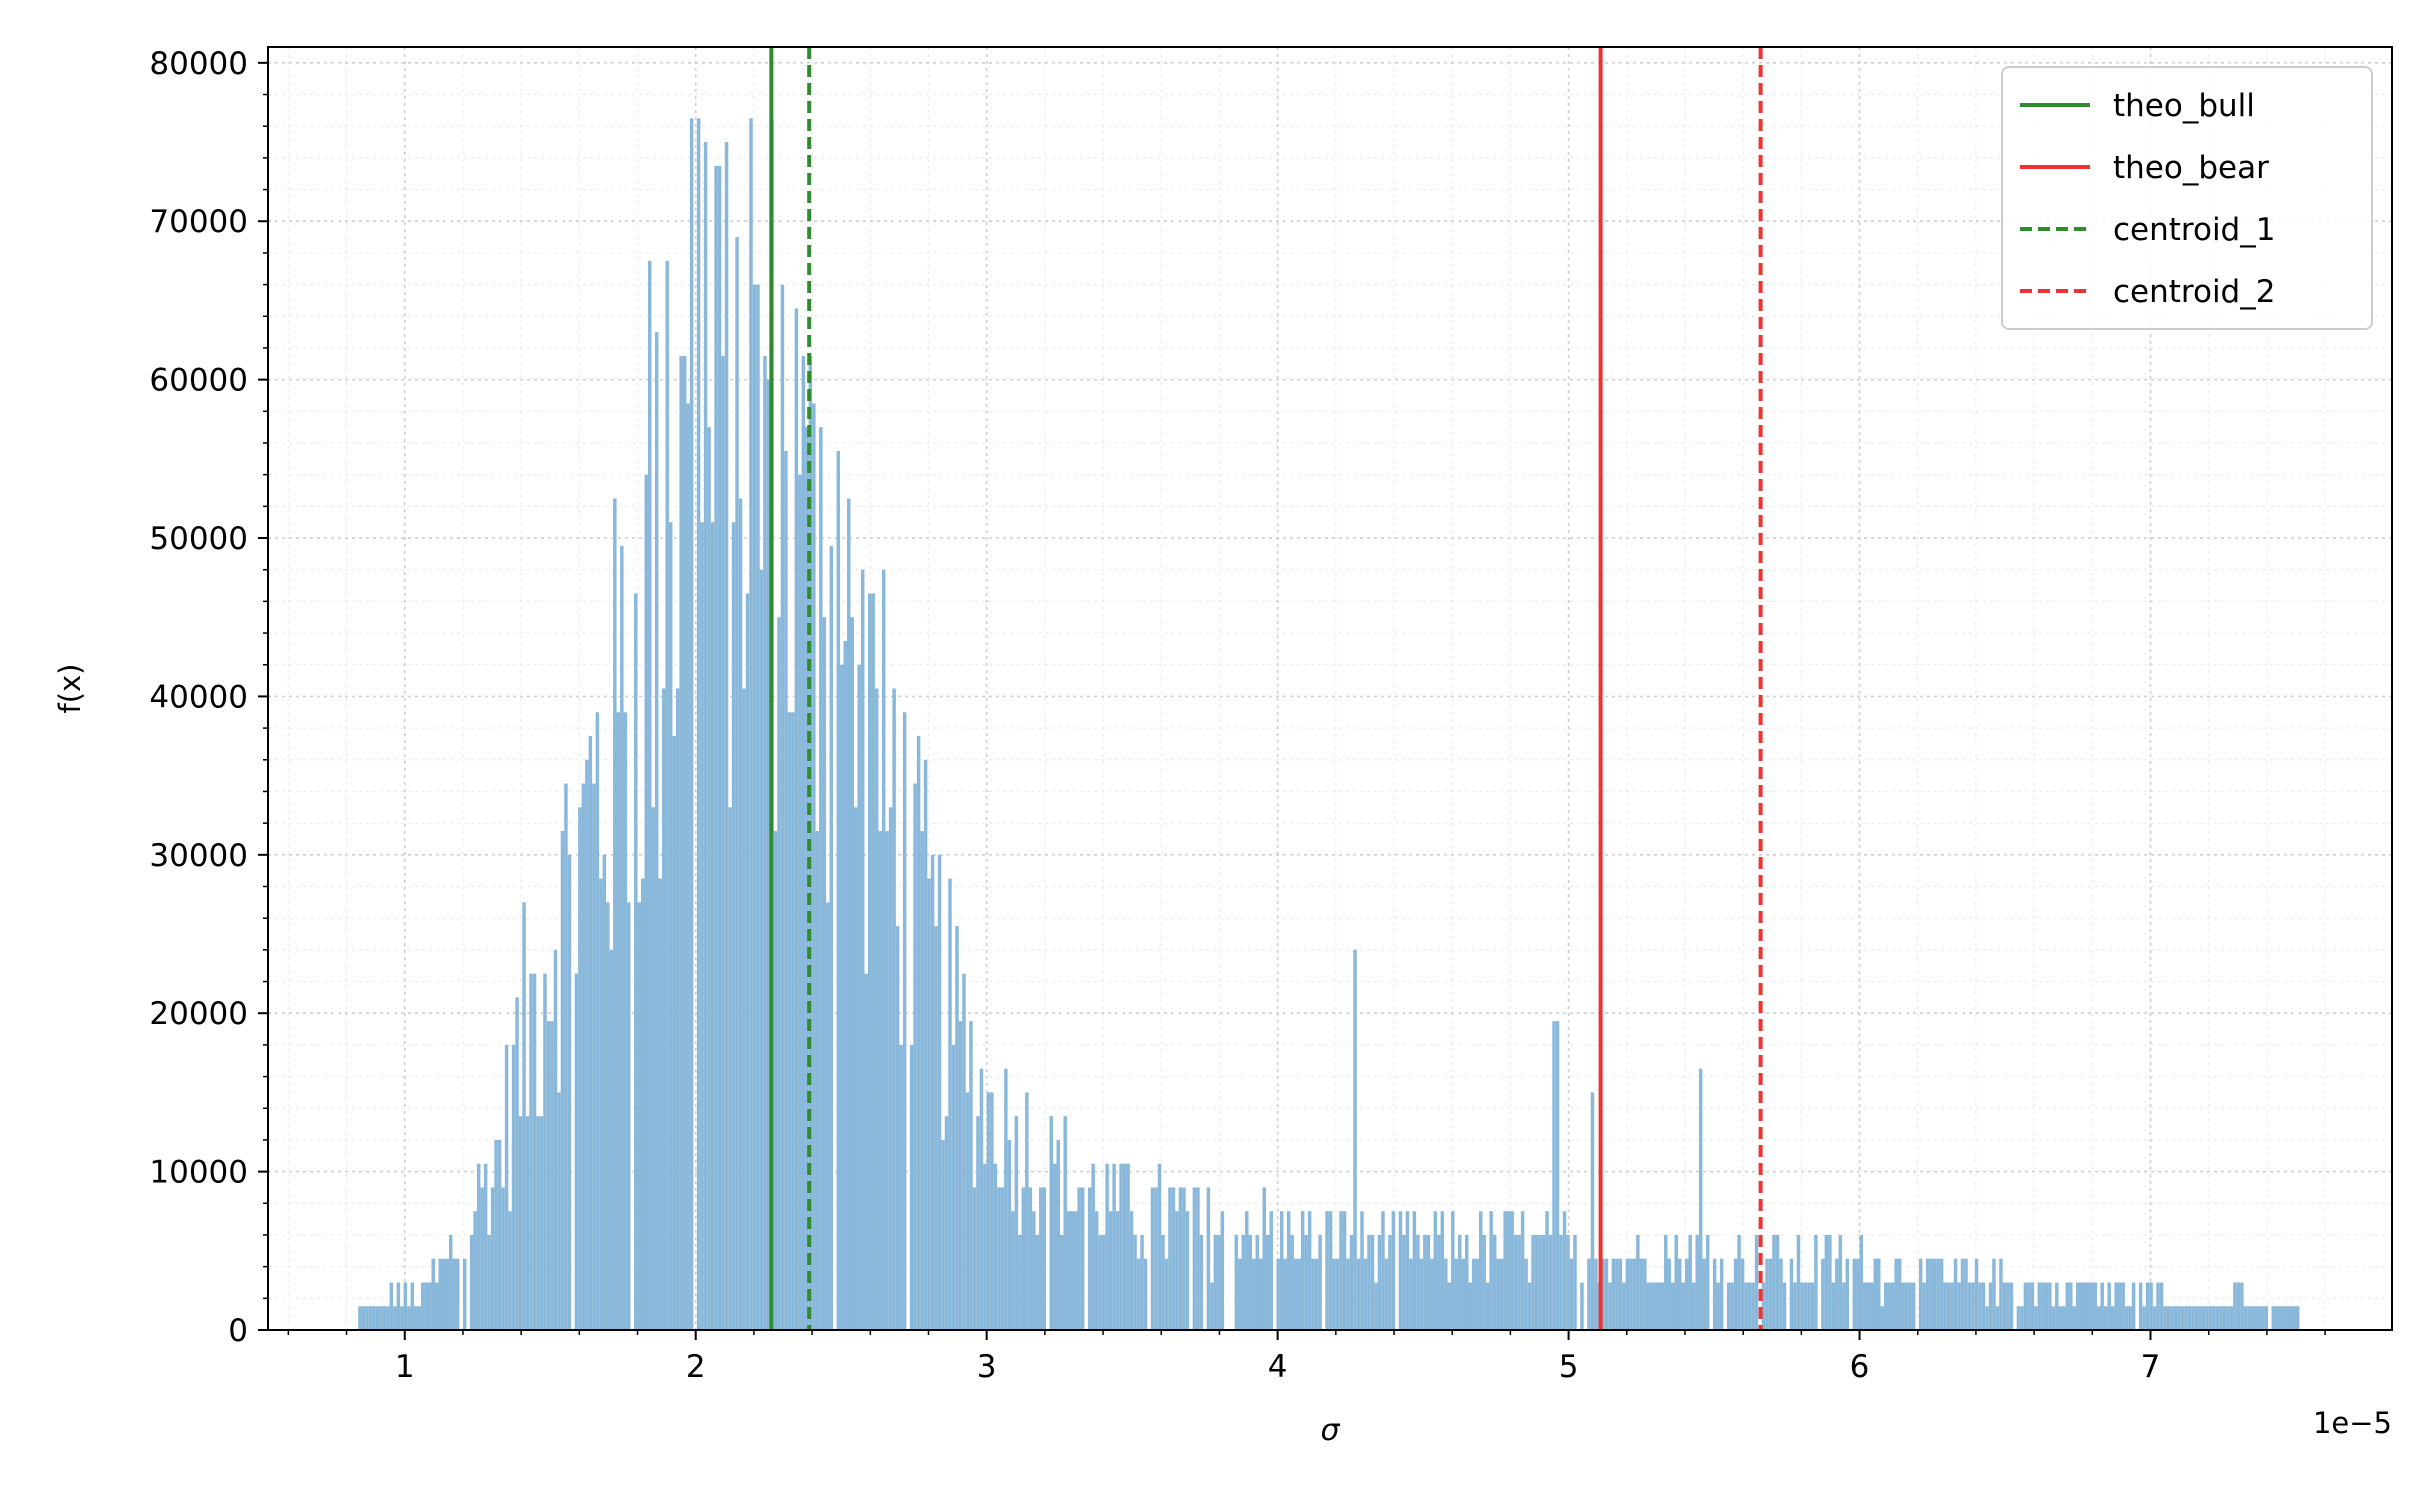  What do you see at coordinates (2187, 198) in the screenshot?
I see `legend-box` at bounding box center [2187, 198].